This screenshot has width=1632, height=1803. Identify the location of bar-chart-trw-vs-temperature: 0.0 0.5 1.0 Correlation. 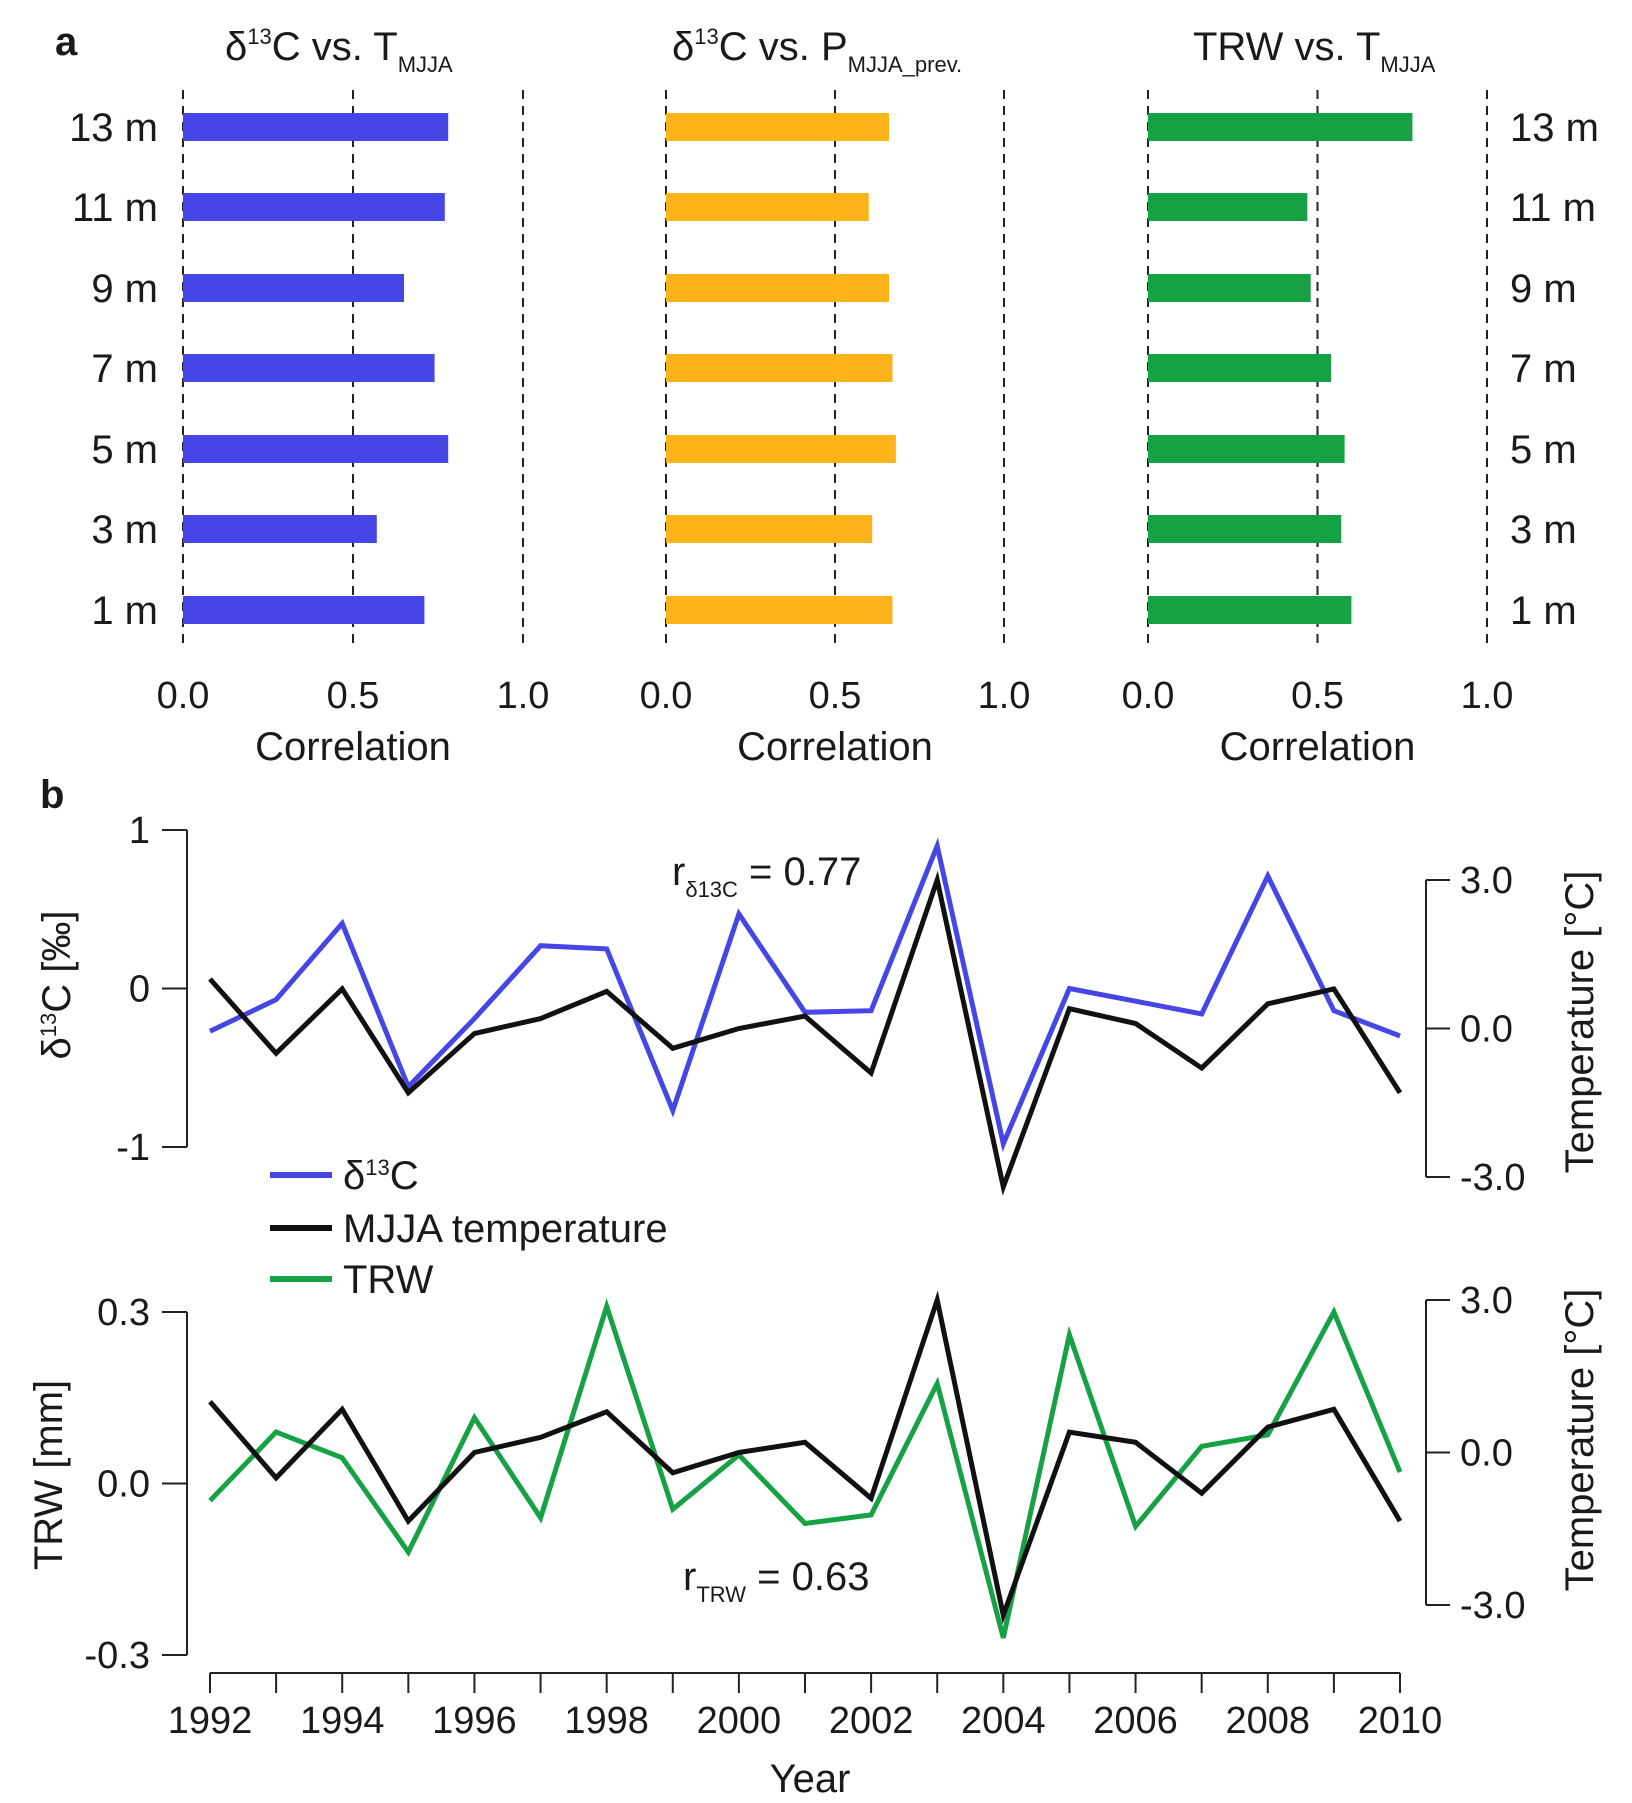
(1318, 429).